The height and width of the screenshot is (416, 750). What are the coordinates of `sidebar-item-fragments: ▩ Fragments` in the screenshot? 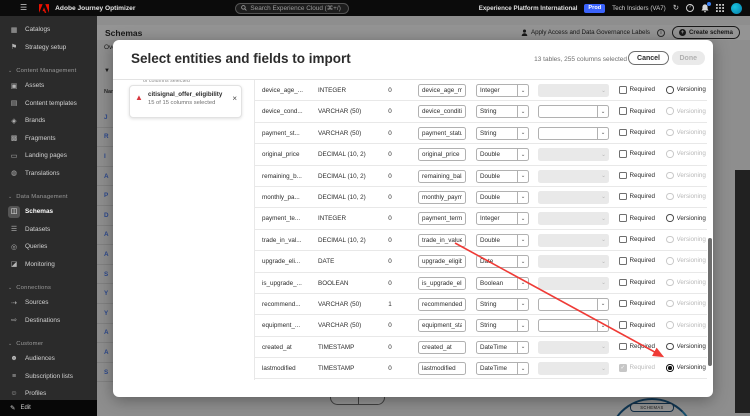 It's located at (48, 139).